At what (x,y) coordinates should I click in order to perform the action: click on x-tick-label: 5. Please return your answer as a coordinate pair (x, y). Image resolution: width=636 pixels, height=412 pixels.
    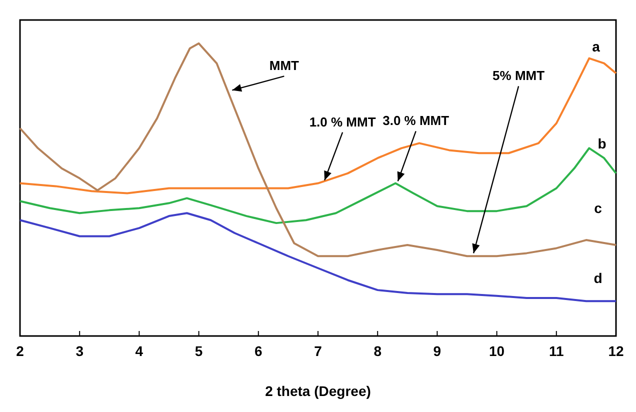
    Looking at the image, I should click on (198, 351).